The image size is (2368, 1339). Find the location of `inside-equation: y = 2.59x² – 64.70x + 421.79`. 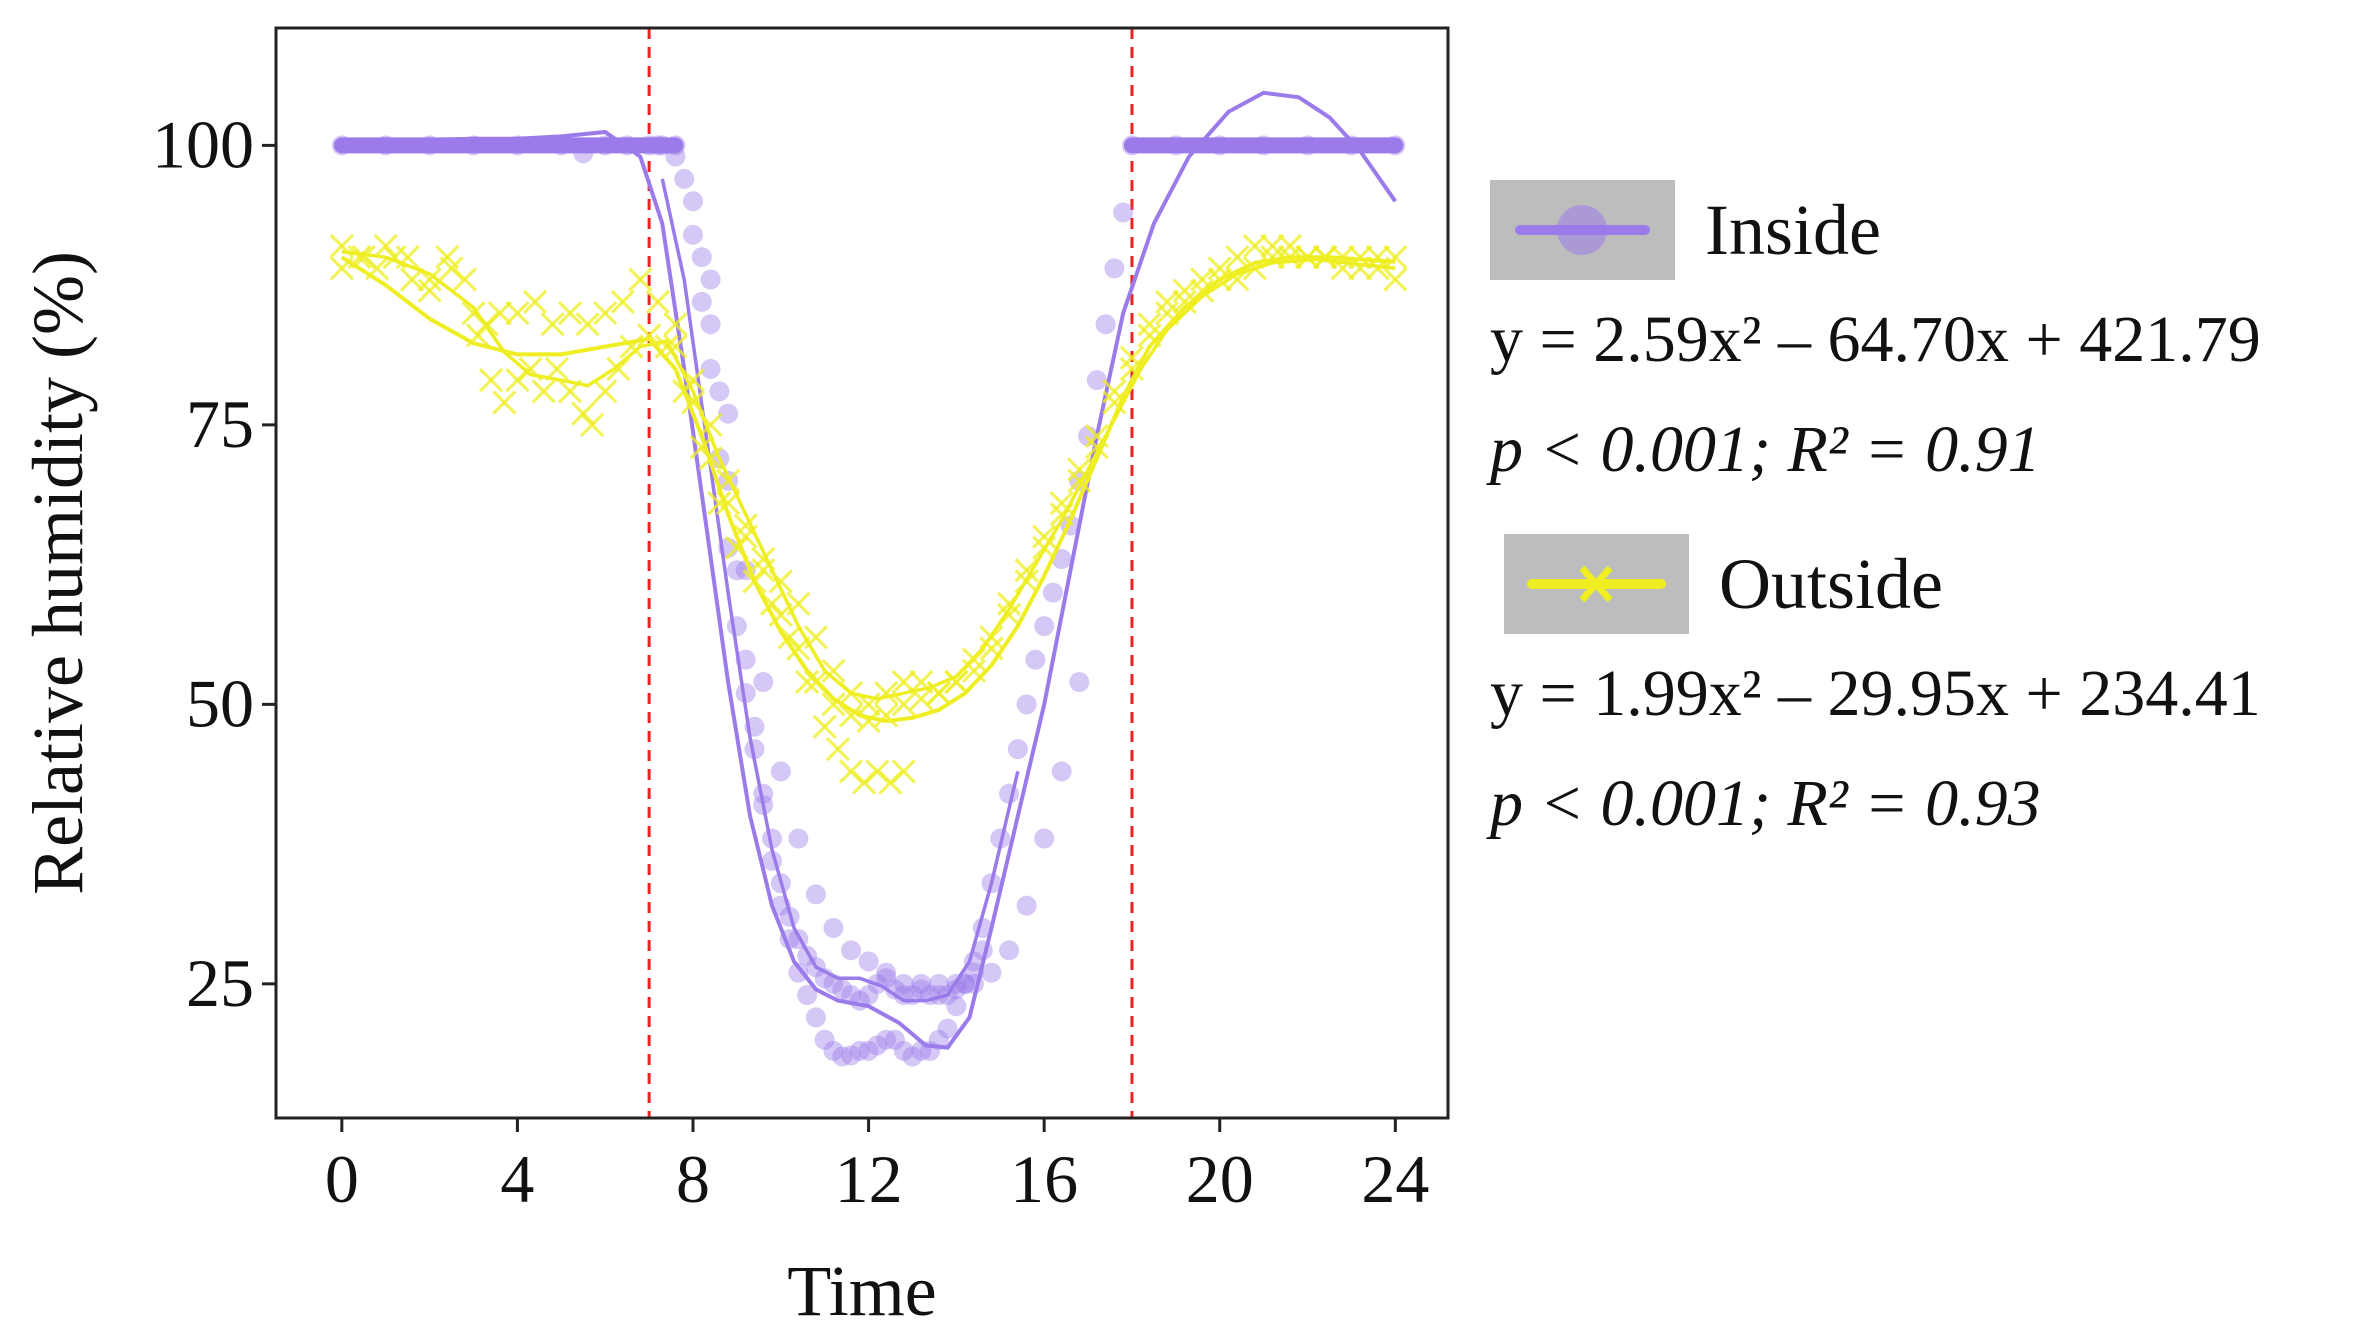

inside-equation: y = 2.59x² – 64.70x + 421.79 is located at coordinates (1875, 339).